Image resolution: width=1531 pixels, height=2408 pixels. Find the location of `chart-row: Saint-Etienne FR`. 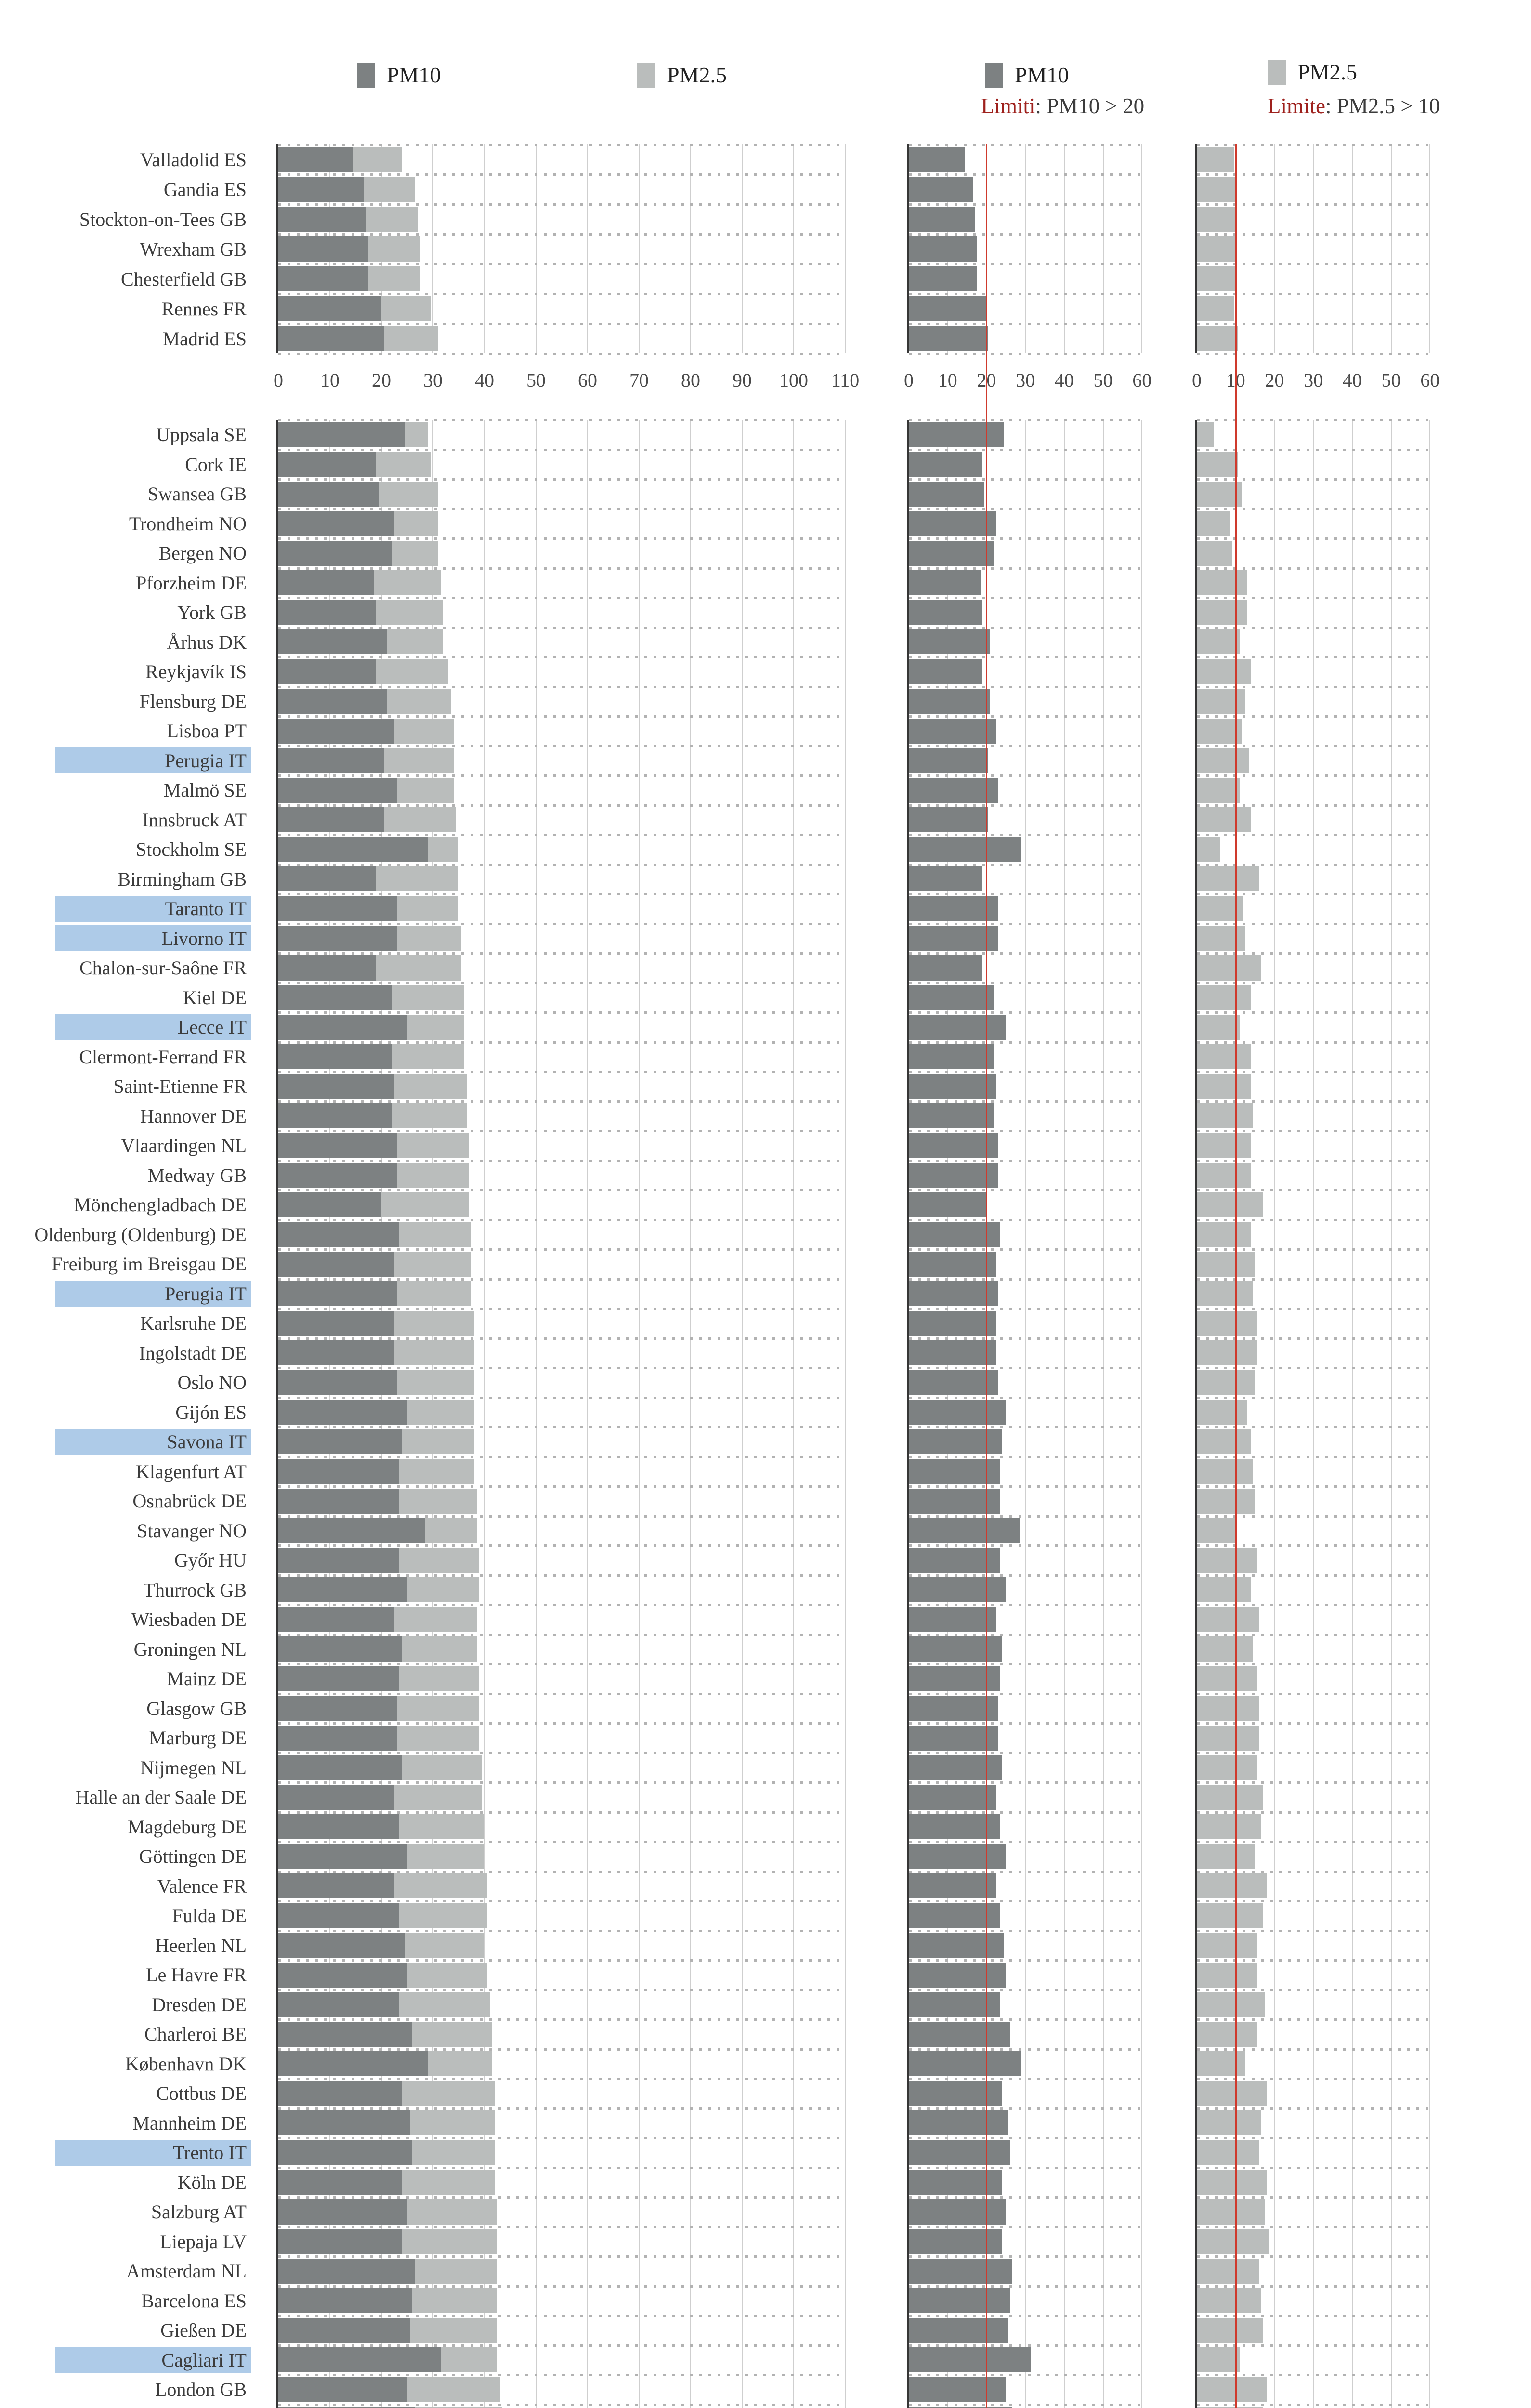

chart-row: Saint-Etienne FR is located at coordinates (765, 1086).